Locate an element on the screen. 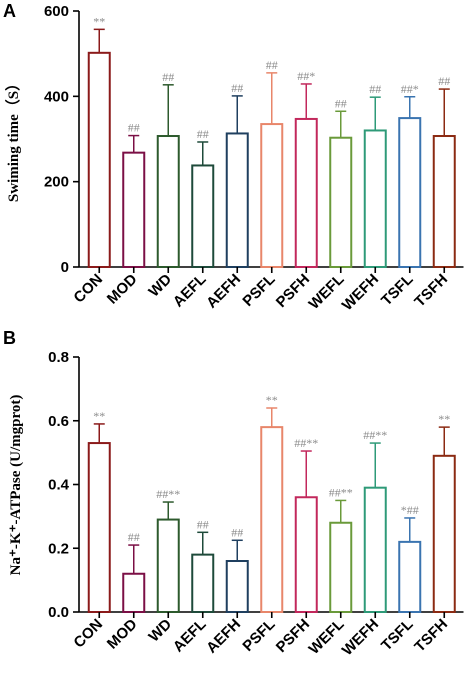 The image size is (464, 680). panel-label-b: B is located at coordinates (9, 338).